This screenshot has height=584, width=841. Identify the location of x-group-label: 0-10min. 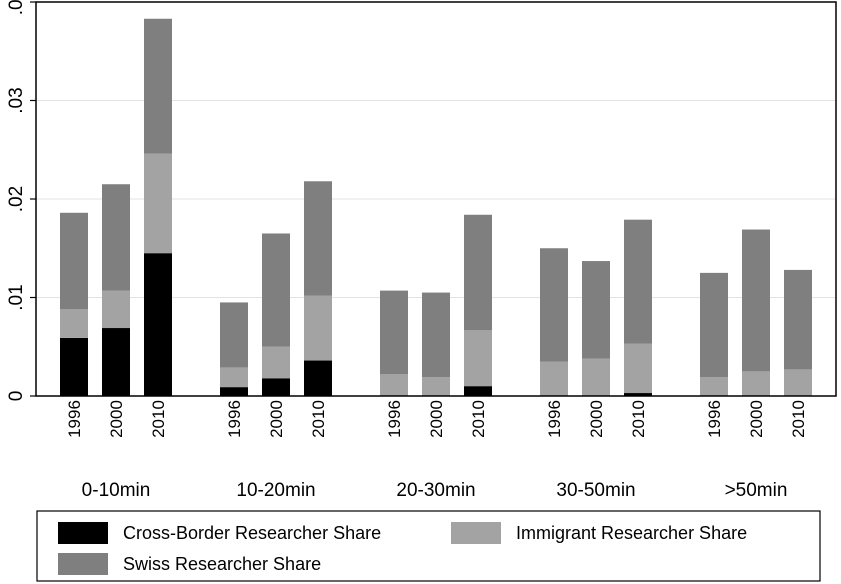
(116, 490).